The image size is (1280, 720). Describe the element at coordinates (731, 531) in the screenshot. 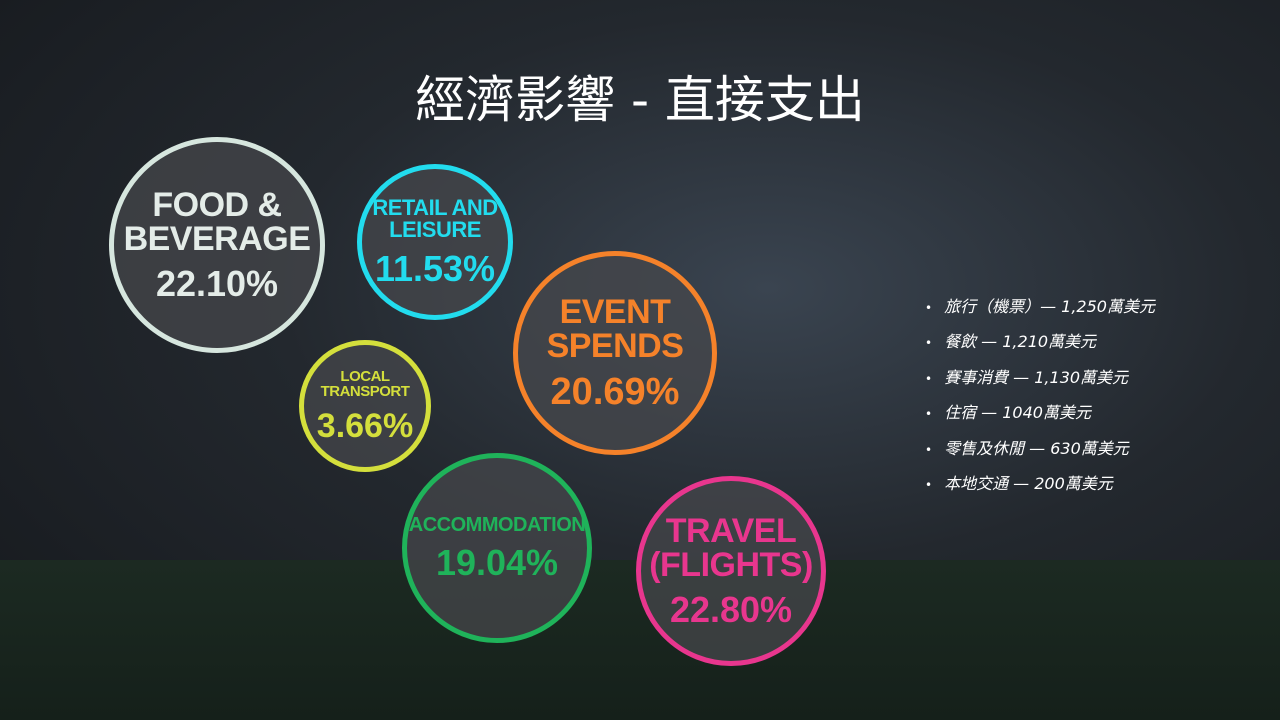

I see `bubble-label: TRAVEL` at that location.